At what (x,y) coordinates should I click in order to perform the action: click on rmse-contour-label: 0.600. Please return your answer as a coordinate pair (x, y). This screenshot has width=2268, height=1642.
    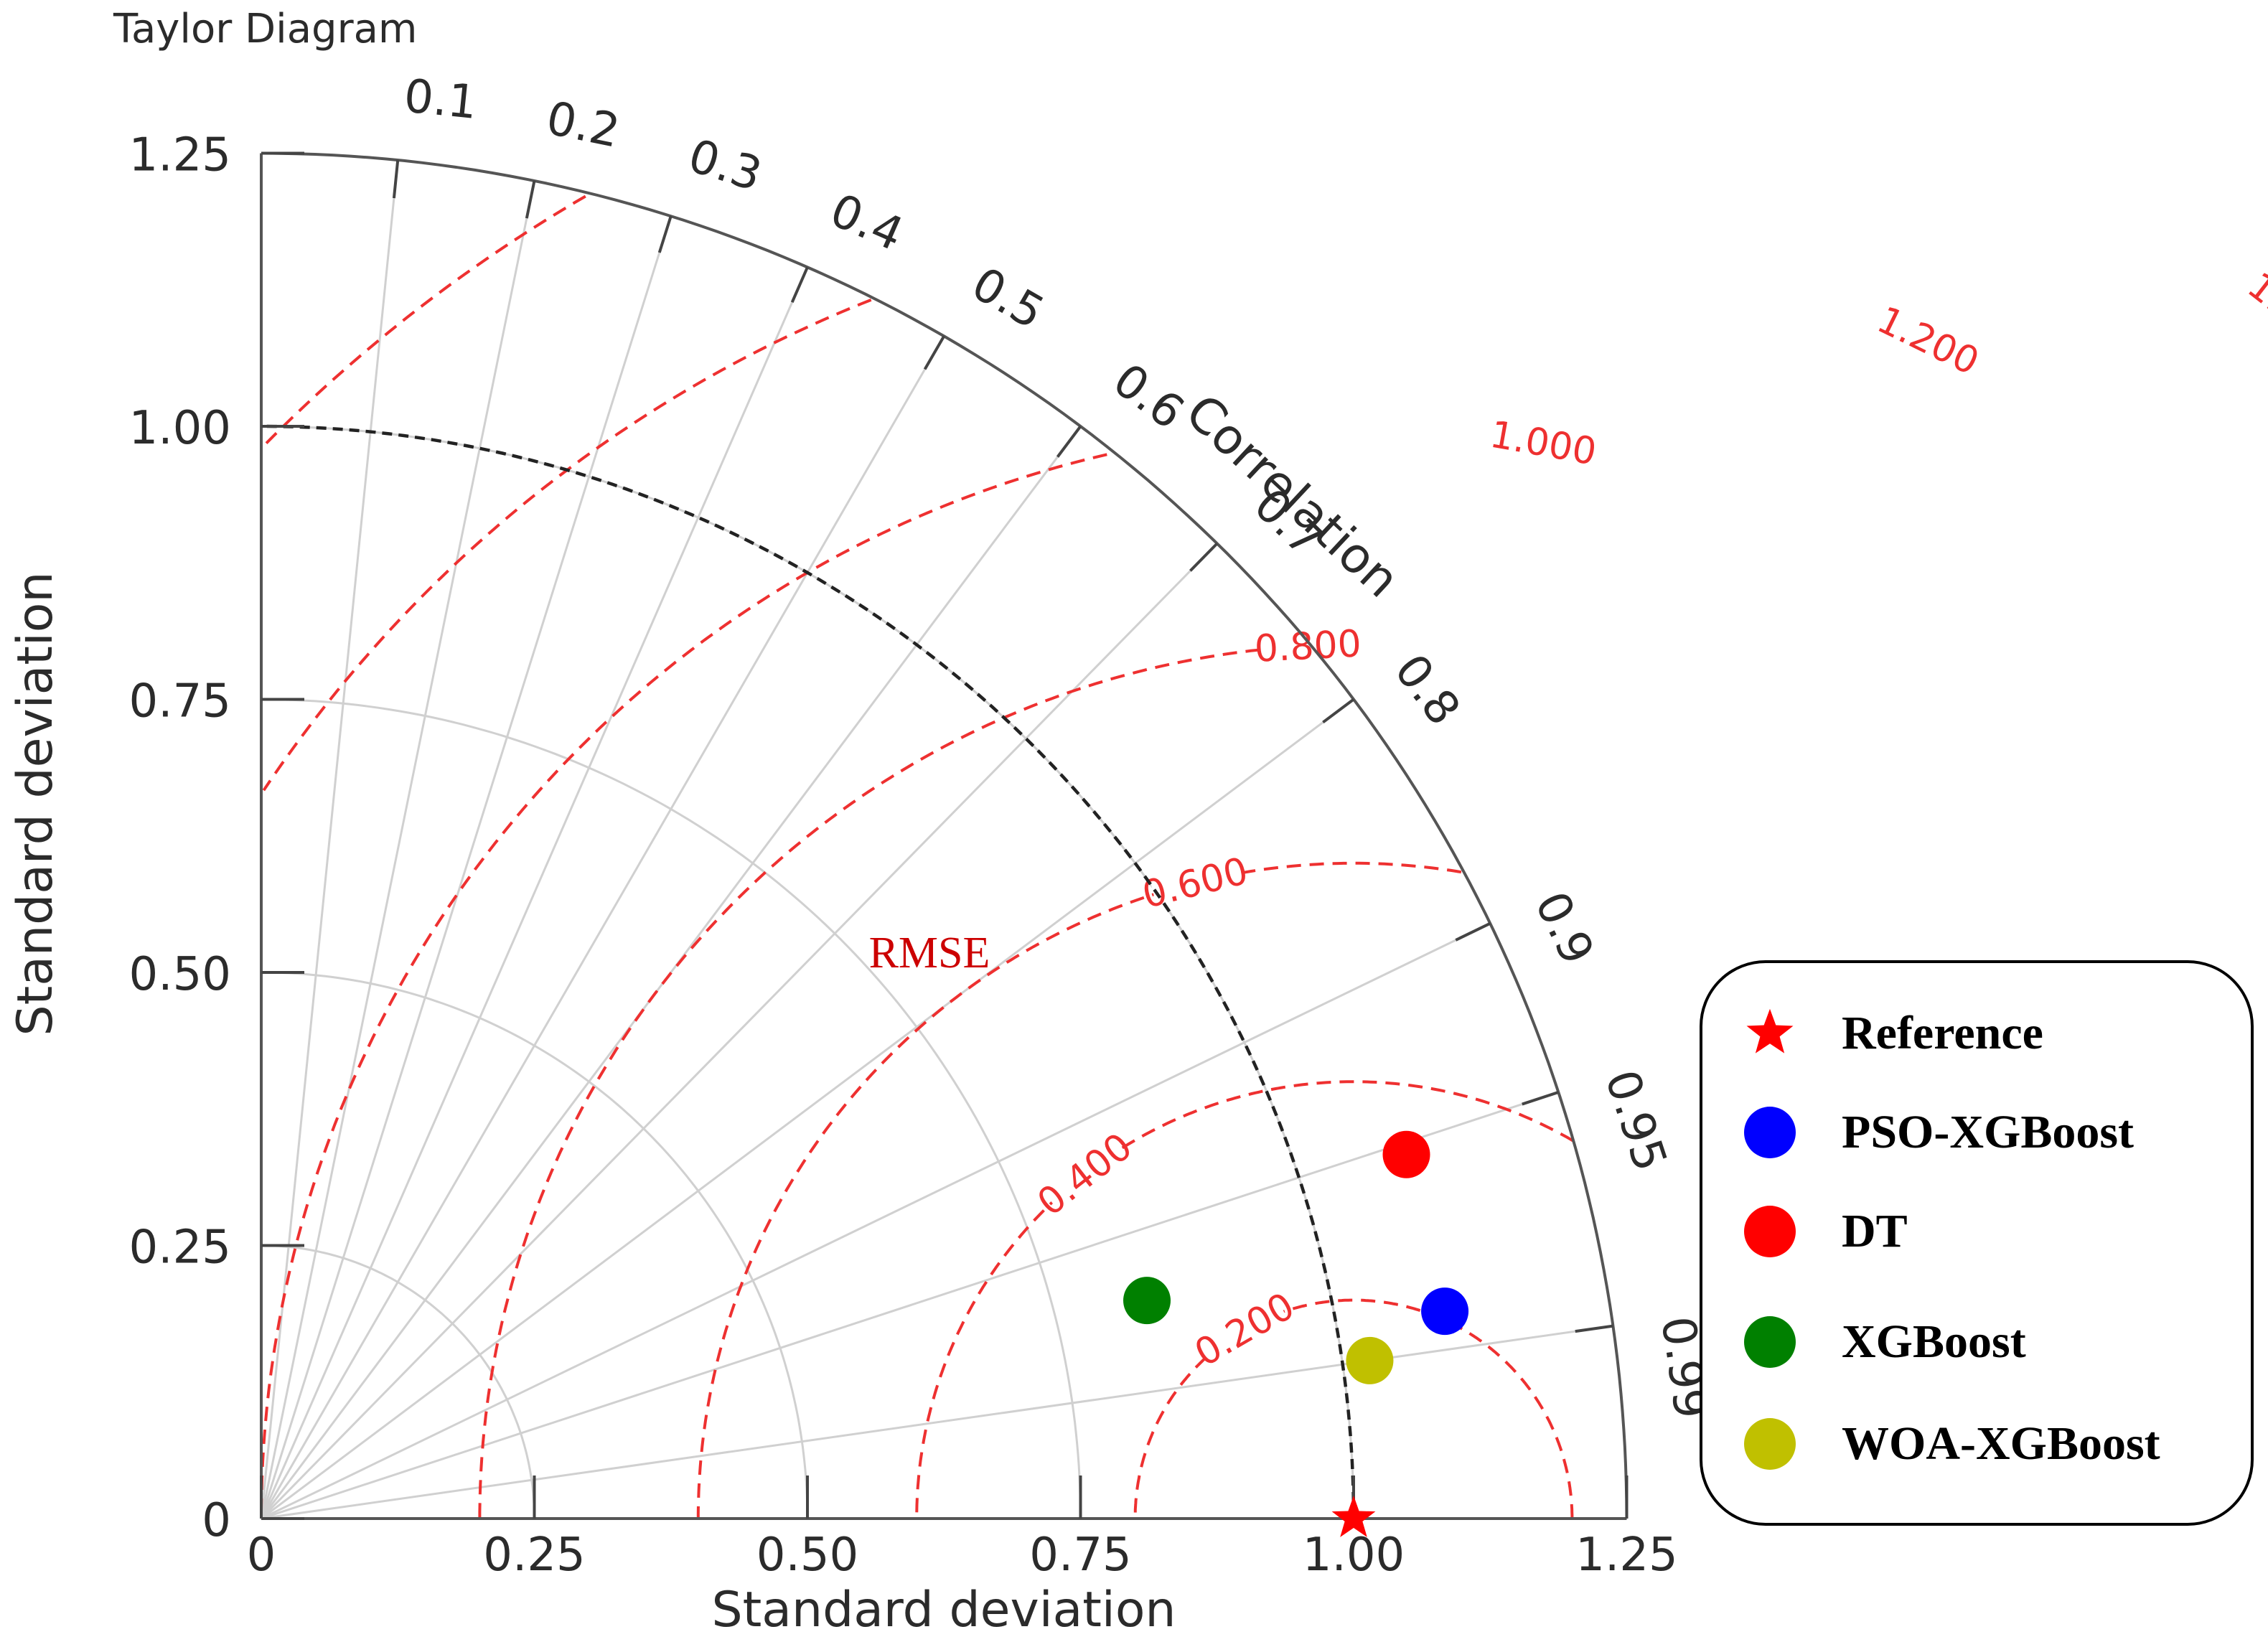
    Looking at the image, I should click on (1195, 884).